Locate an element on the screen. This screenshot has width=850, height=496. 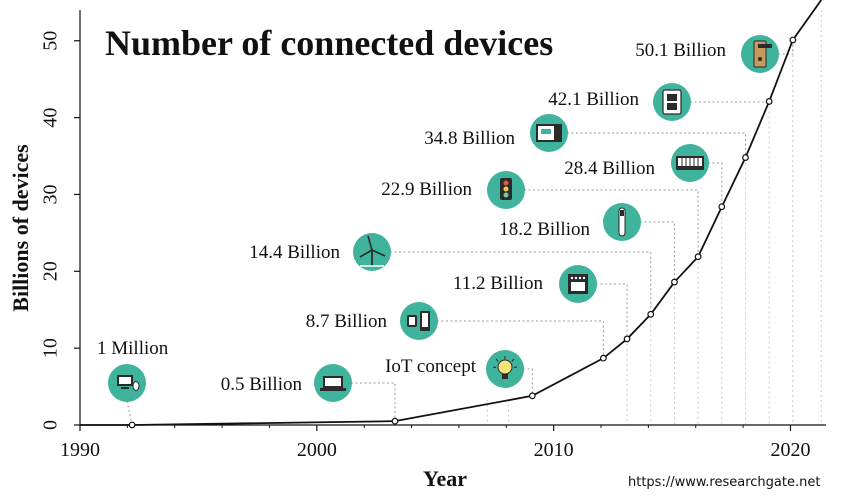
annotation-label: 18.2 Billion is located at coordinates (544, 229).